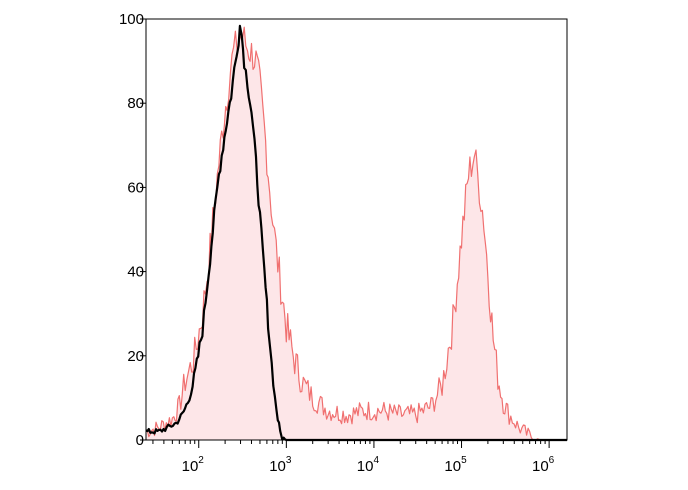 The height and width of the screenshot is (490, 688). What do you see at coordinates (455, 465) in the screenshot?
I see `x-tick-label: 10⁵` at bounding box center [455, 465].